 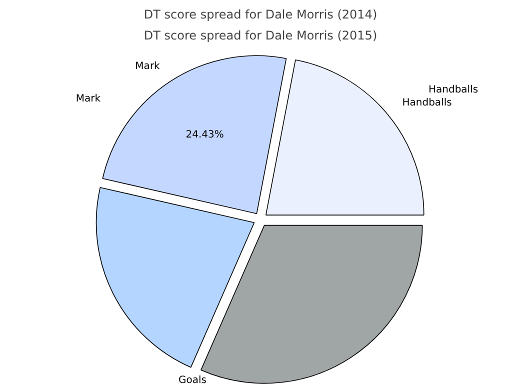 What do you see at coordinates (261, 35) in the screenshot?
I see `chart-subtitle: DT score spread for Dale Morris (2015)` at bounding box center [261, 35].